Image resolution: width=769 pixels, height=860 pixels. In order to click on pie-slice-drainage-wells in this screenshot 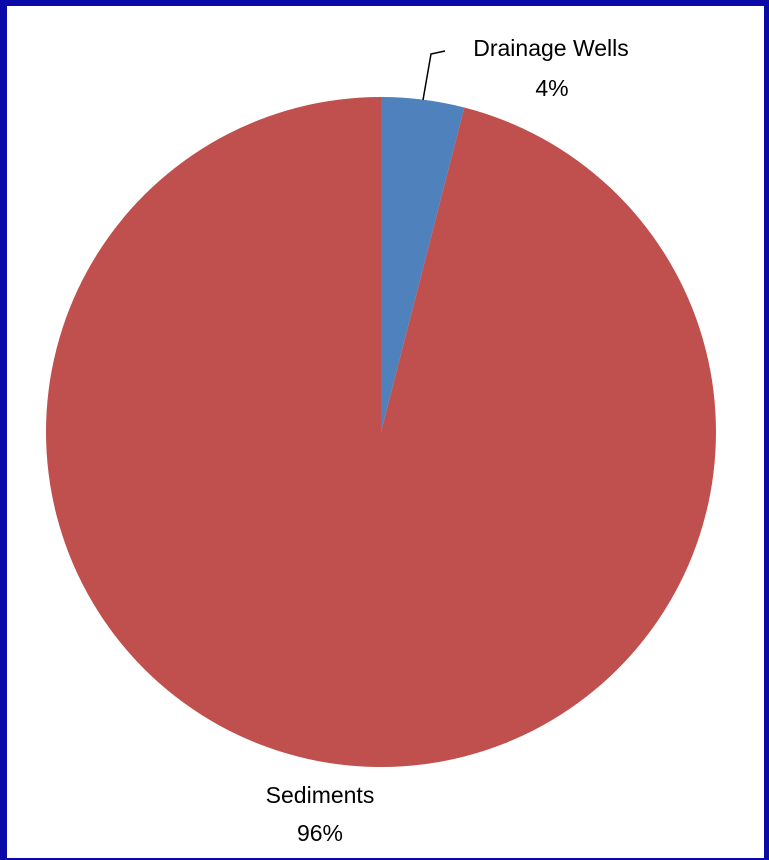, I will do `click(423, 264)`.